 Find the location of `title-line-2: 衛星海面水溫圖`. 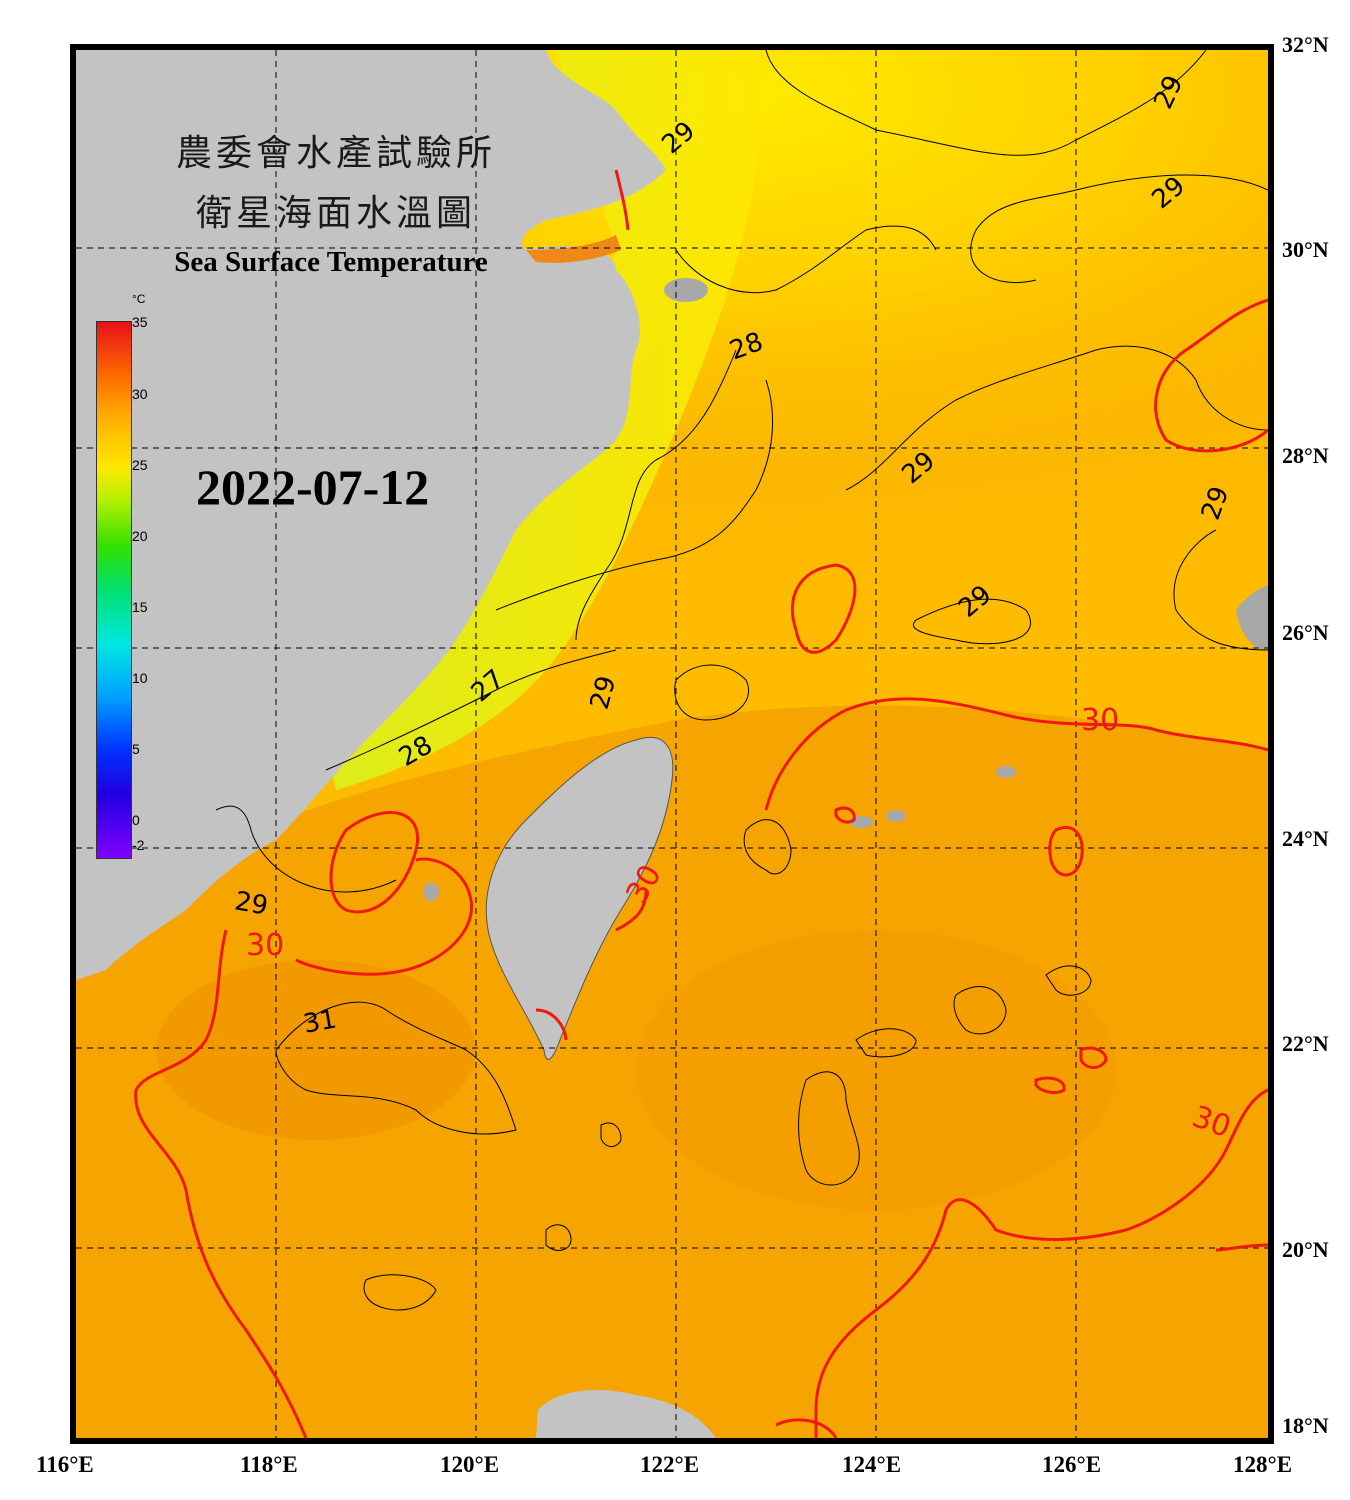

title-line-2: 衛星海面水溫圖 is located at coordinates (335, 213).